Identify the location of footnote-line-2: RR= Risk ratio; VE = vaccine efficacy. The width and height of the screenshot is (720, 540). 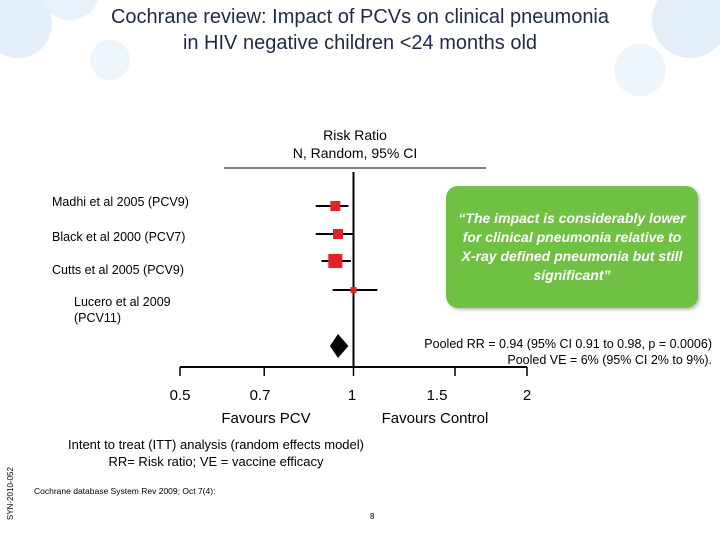
(216, 461).